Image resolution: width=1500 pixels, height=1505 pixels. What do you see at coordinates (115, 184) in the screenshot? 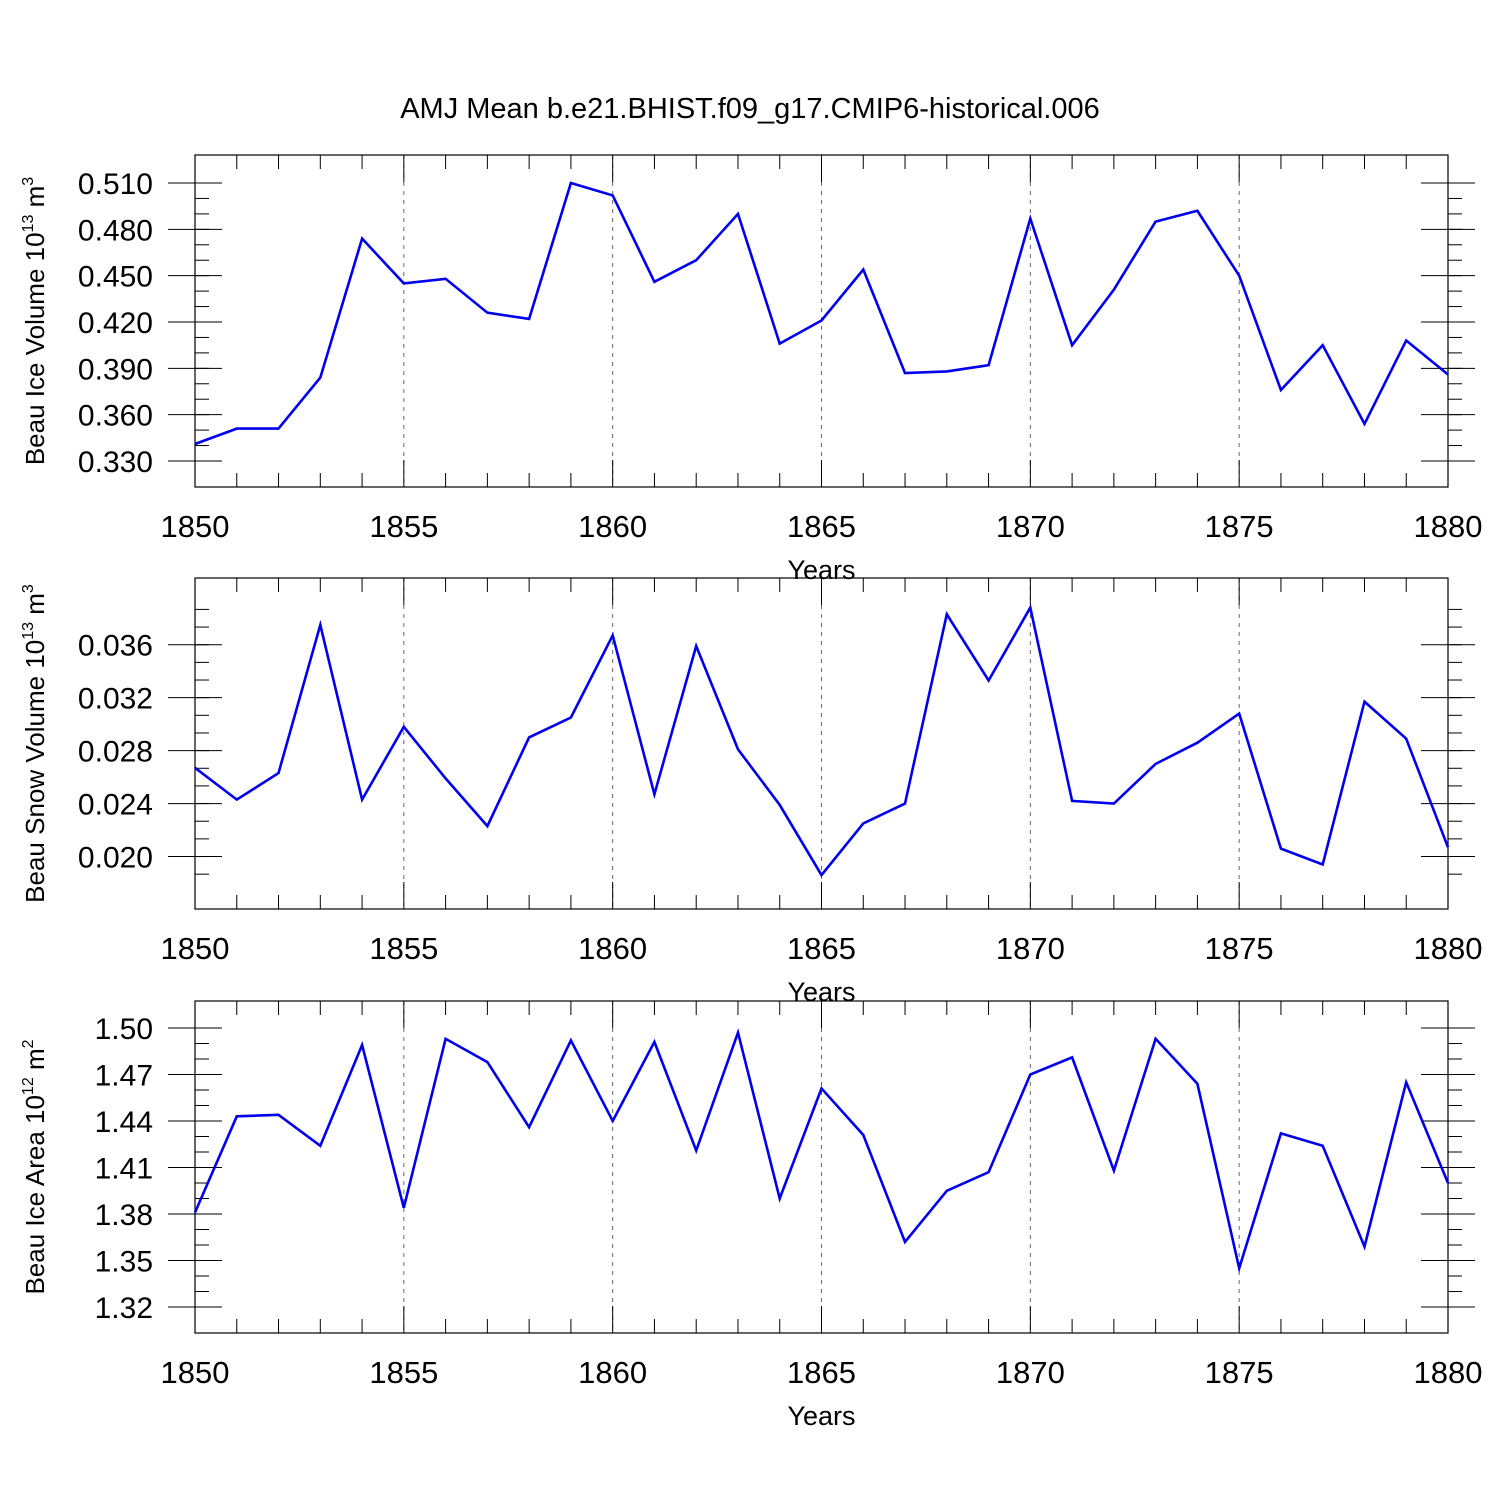
I see `y-tick-label: 0.510` at bounding box center [115, 184].